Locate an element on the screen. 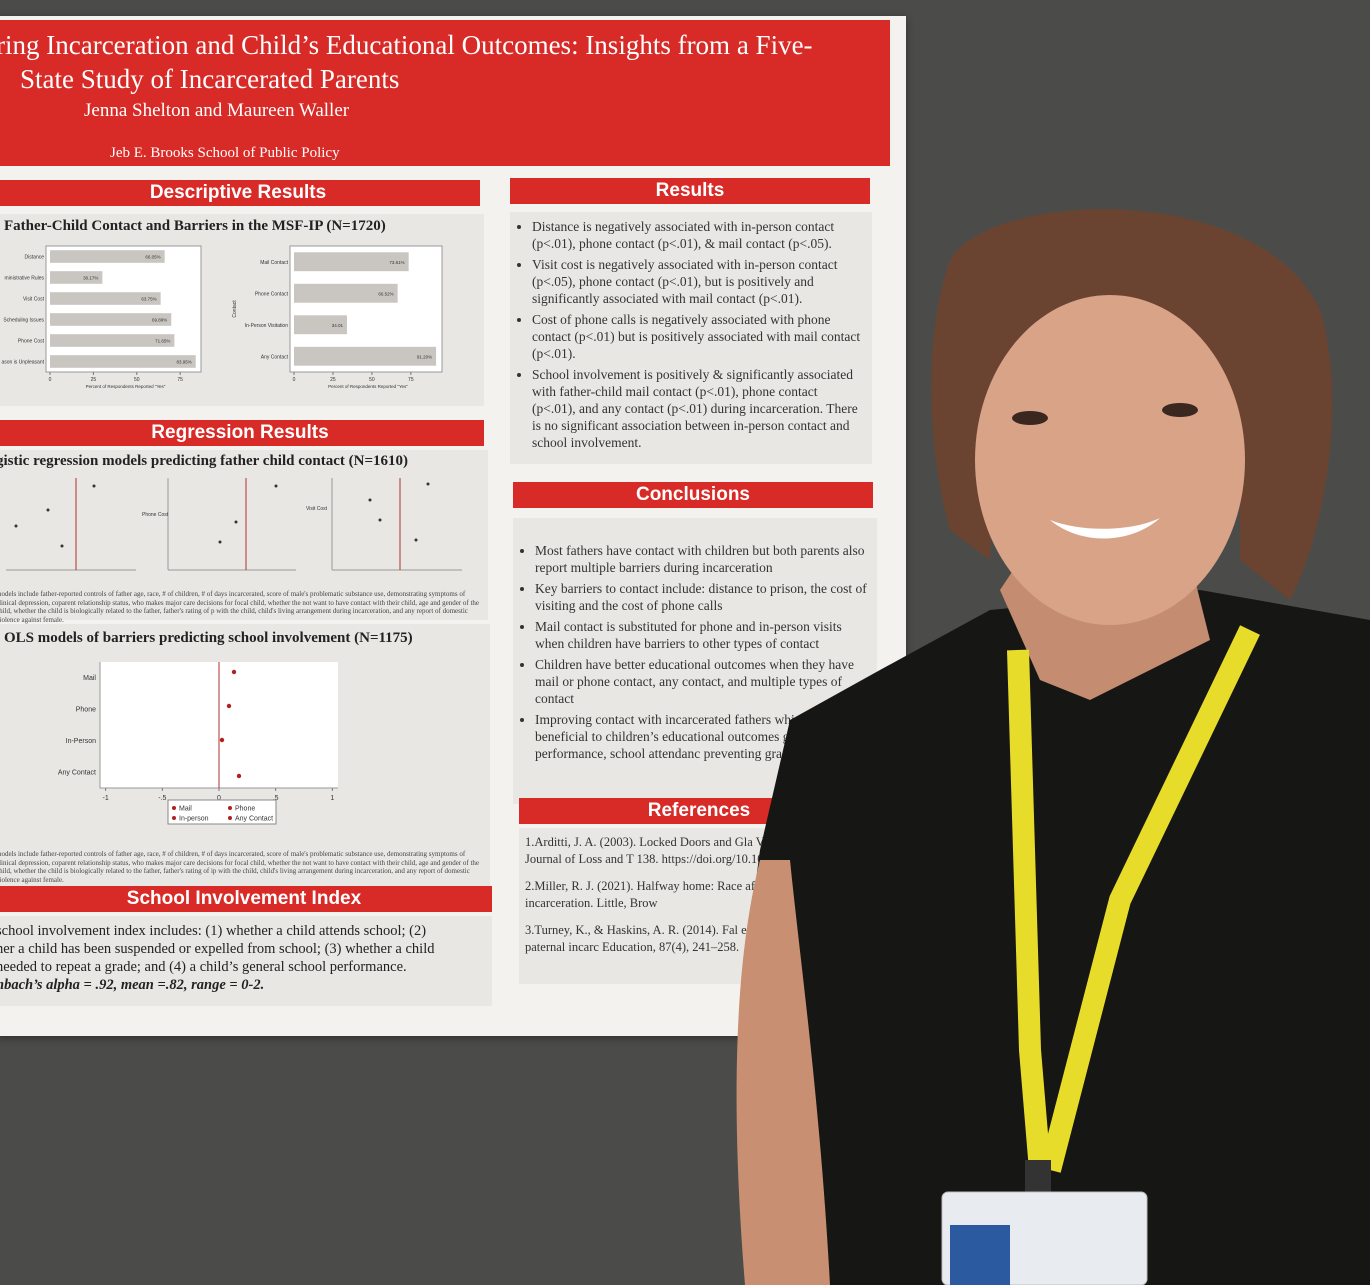 Image resolution: width=1370 pixels, height=1285 pixels. x-tick-label: .5 is located at coordinates (276, 798).